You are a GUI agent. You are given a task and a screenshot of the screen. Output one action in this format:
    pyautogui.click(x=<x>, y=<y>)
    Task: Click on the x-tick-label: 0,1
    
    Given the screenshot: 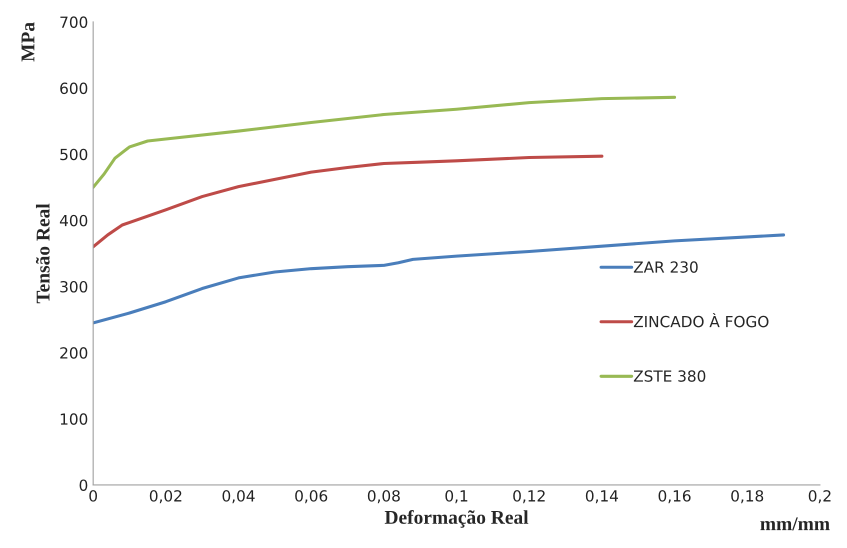 What is the action you would take?
    pyautogui.click(x=456, y=497)
    